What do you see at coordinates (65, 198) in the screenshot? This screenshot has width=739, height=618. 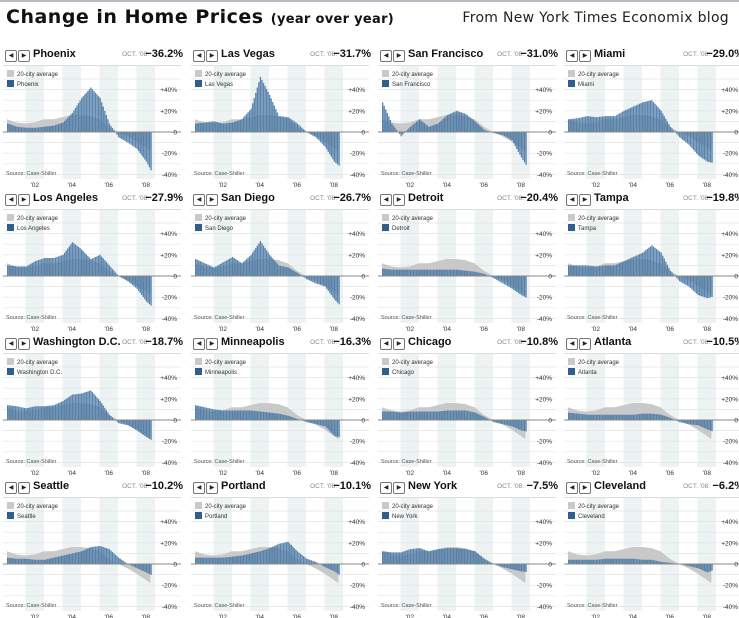 I see `city-name: Los Angeles` at bounding box center [65, 198].